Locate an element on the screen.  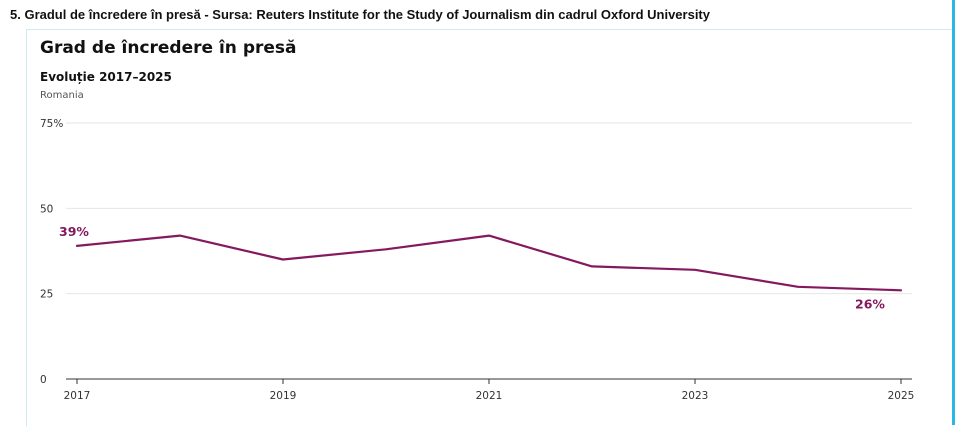
series is located at coordinates (489, 263).